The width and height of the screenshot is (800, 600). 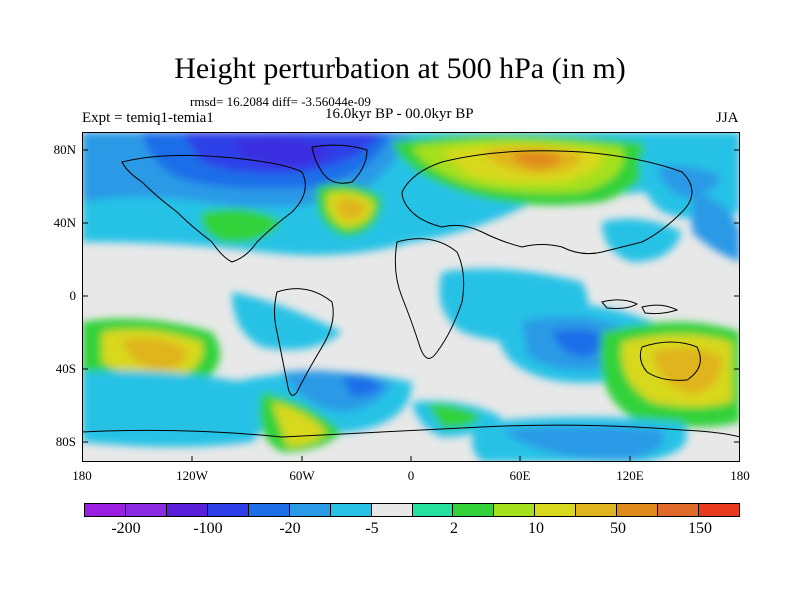 I want to click on x-tick-60w: 60W, so click(x=302, y=475).